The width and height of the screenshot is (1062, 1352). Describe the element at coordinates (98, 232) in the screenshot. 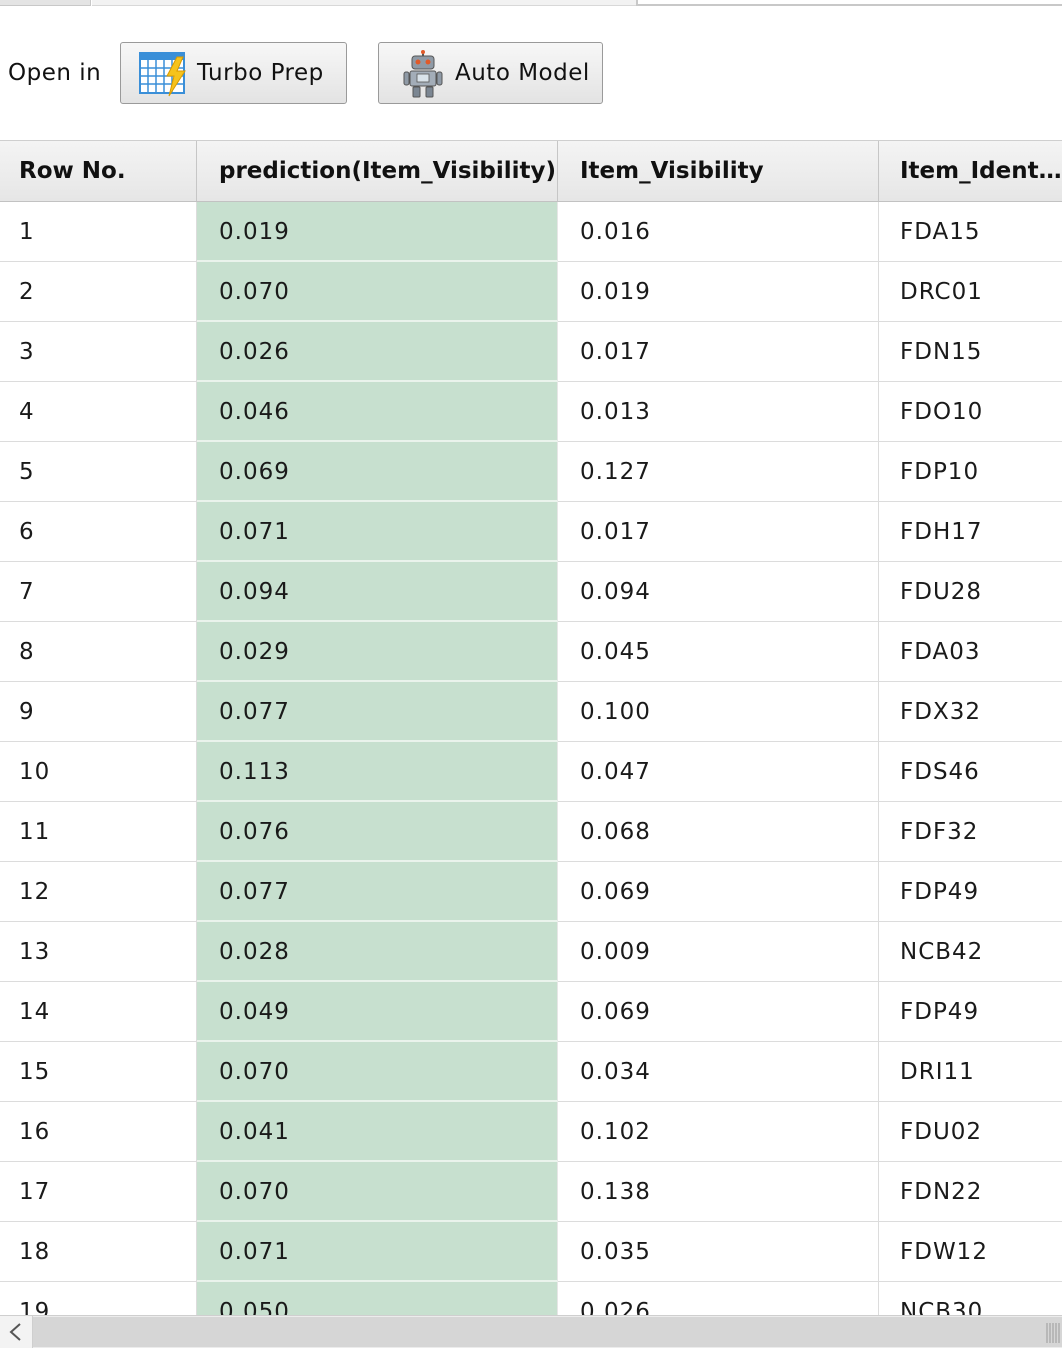

I see `cell-row-no: 1` at that location.